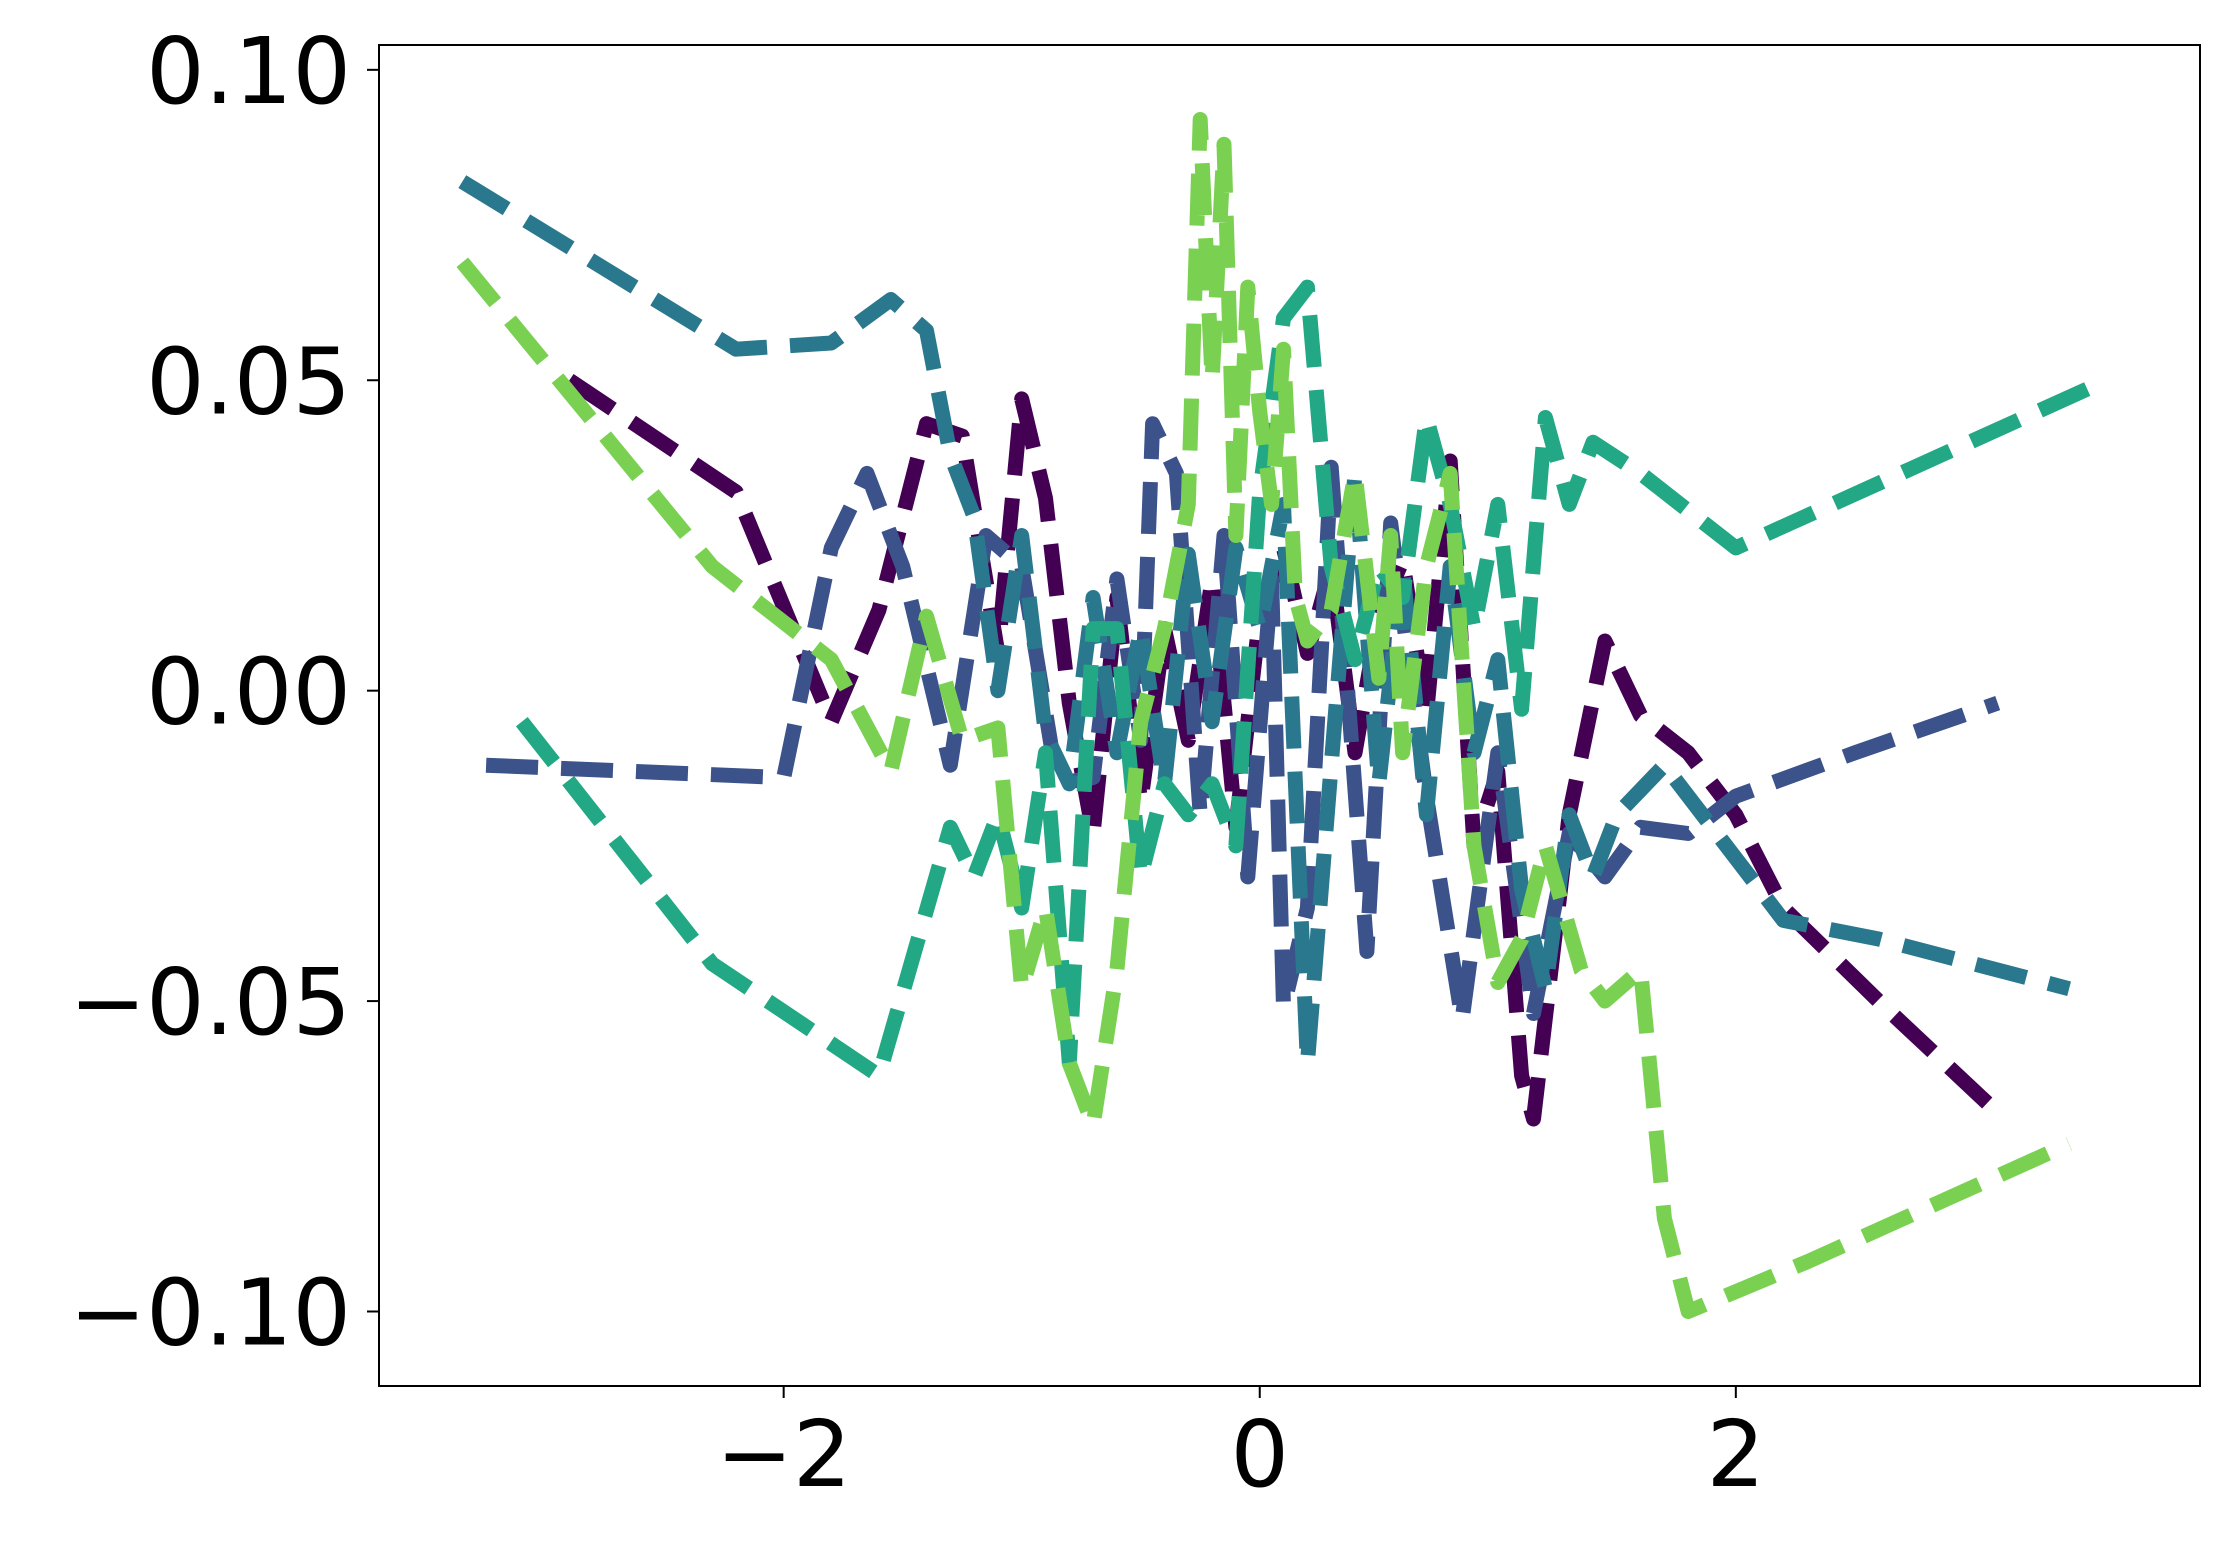  Describe the element at coordinates (1736, 1454) in the screenshot. I see `x-tick-label: 2` at that location.